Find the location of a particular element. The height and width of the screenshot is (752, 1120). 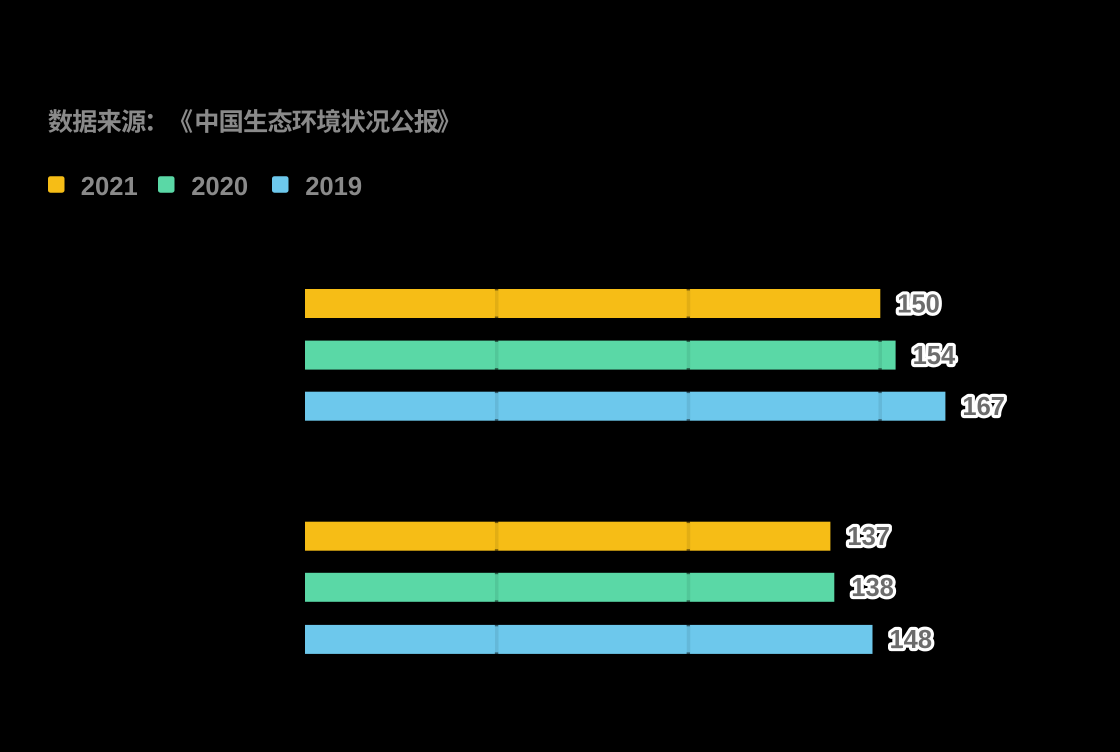

svg-text: 2020 is located at coordinates (219, 187).